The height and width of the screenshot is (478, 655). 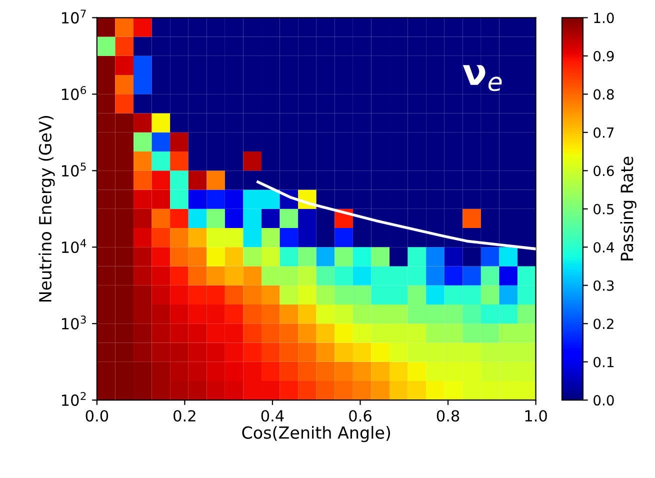 I want to click on x-tick-label: 0.8, so click(x=448, y=416).